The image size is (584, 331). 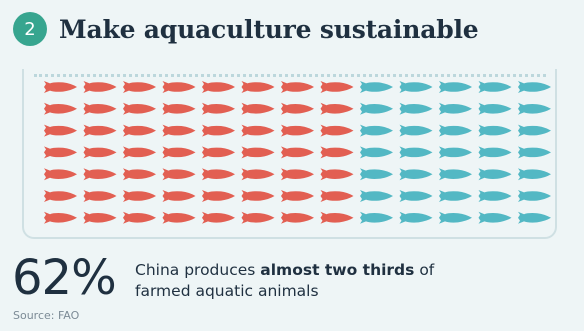 What do you see at coordinates (227, 291) in the screenshot?
I see `caption-text-line2: farmed aquatic animals` at bounding box center [227, 291].